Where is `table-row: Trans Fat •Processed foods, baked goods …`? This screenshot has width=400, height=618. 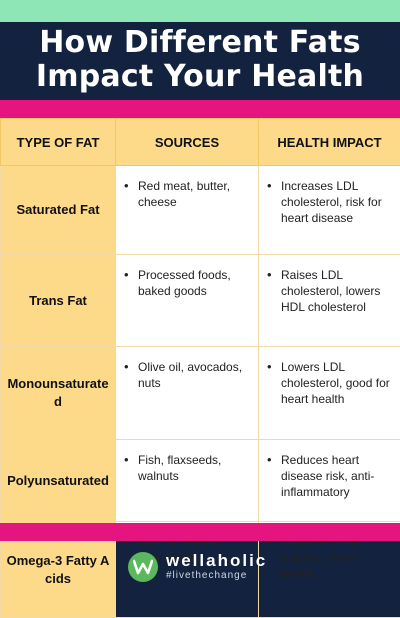
table-row: Trans Fat •Processed foods, baked goods … is located at coordinates (200, 301).